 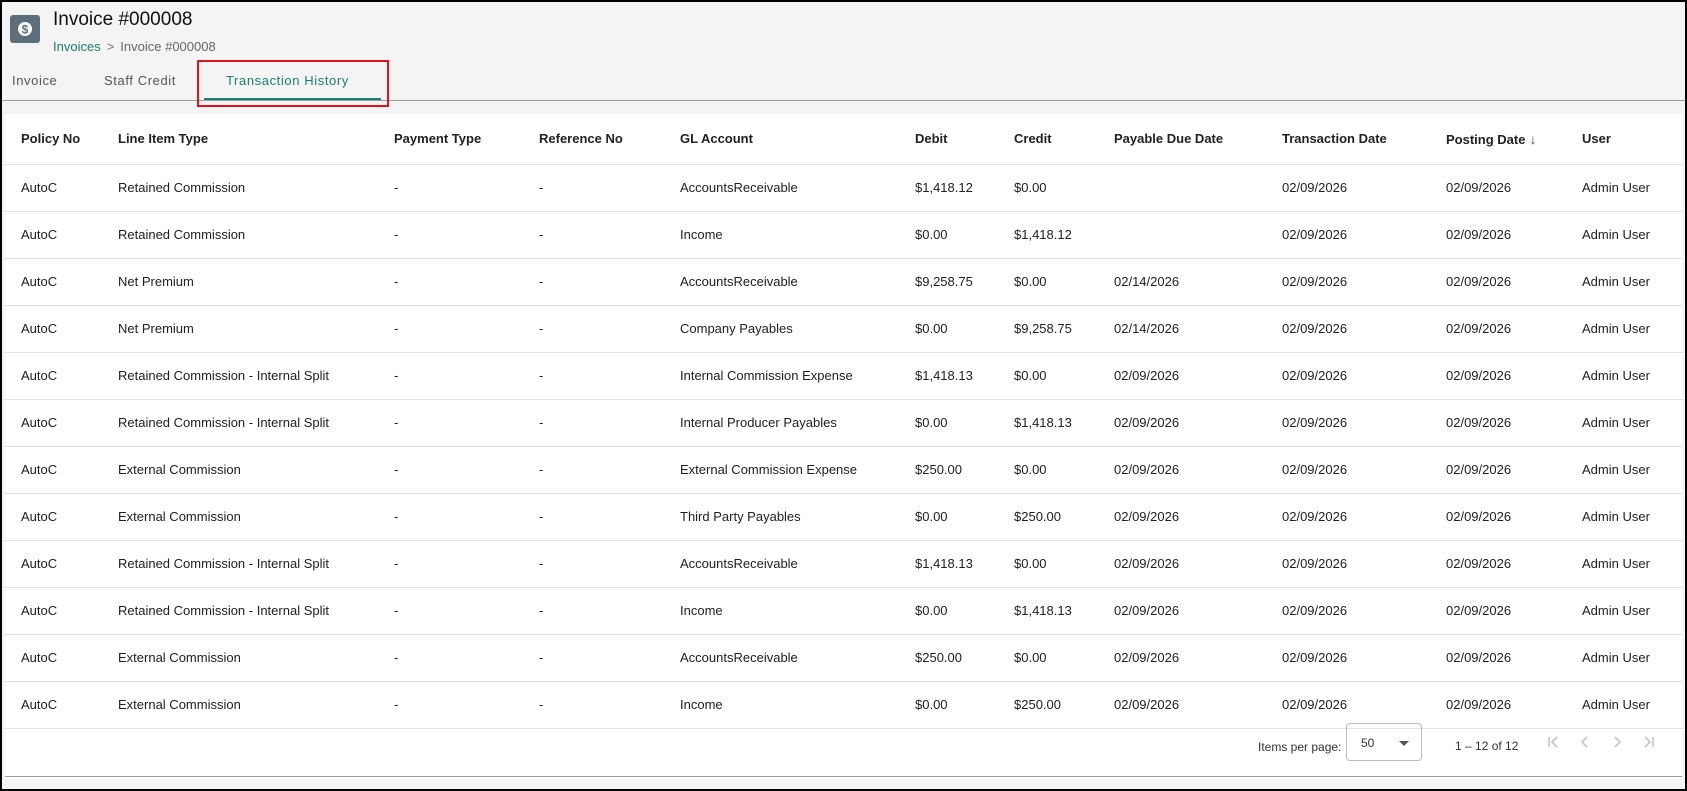 I want to click on column-header-payment-type: Payment Type, so click(x=450, y=139).